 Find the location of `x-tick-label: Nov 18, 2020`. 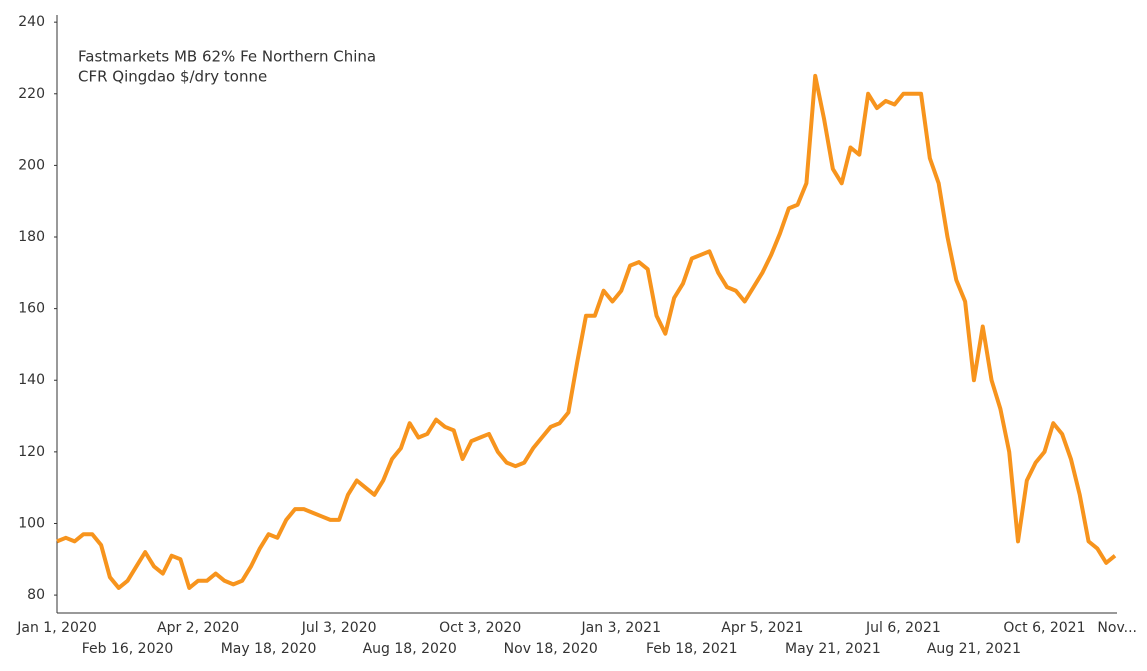

x-tick-label: Nov 18, 2020 is located at coordinates (551, 649).